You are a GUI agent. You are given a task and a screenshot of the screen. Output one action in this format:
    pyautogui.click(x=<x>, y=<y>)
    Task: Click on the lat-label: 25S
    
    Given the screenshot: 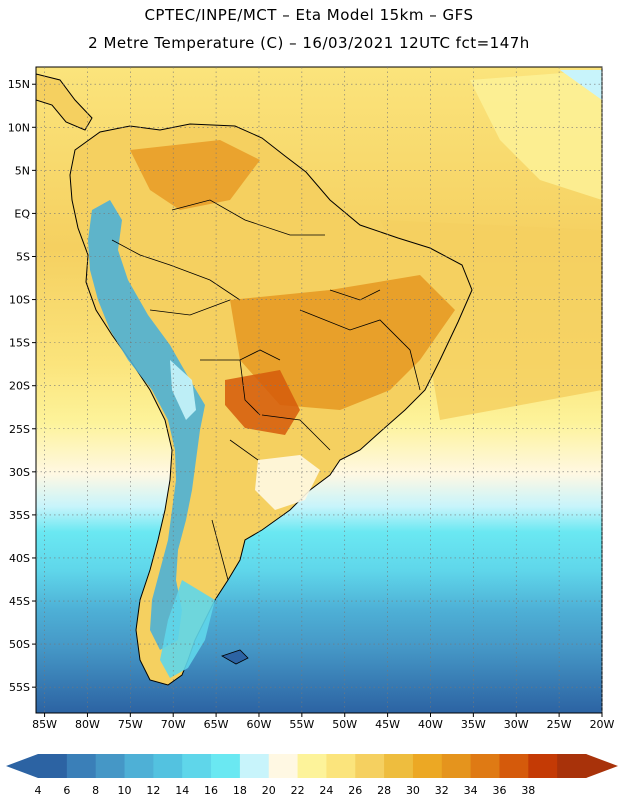 What is the action you would take?
    pyautogui.click(x=19, y=429)
    